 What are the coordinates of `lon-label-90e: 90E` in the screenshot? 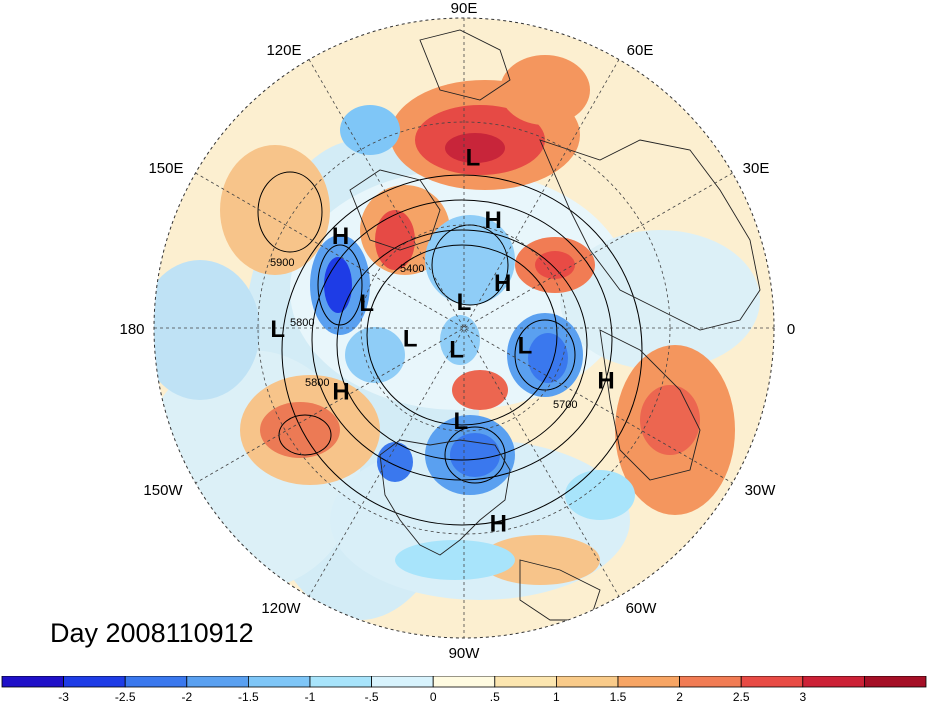 It's located at (464, 8).